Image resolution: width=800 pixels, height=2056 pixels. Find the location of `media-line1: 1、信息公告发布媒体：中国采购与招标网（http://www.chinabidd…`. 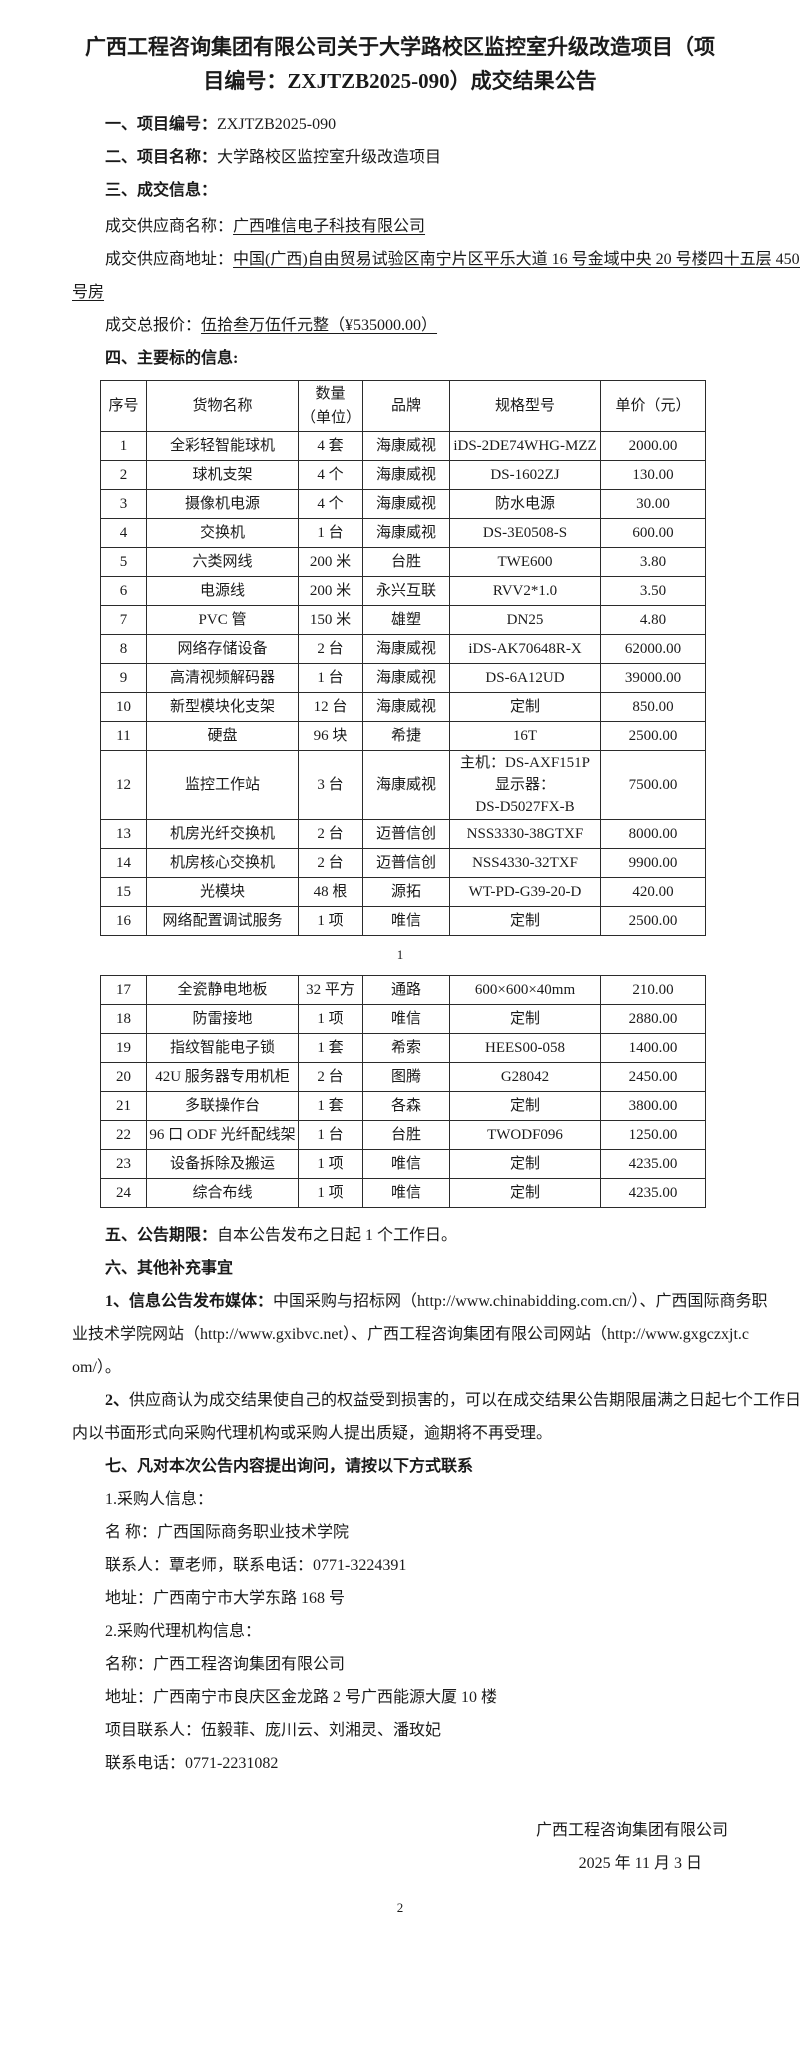

media-line1: 1、信息公告发布媒体：中国采购与招标网（http://www.chinabidd… is located at coordinates (436, 1301).